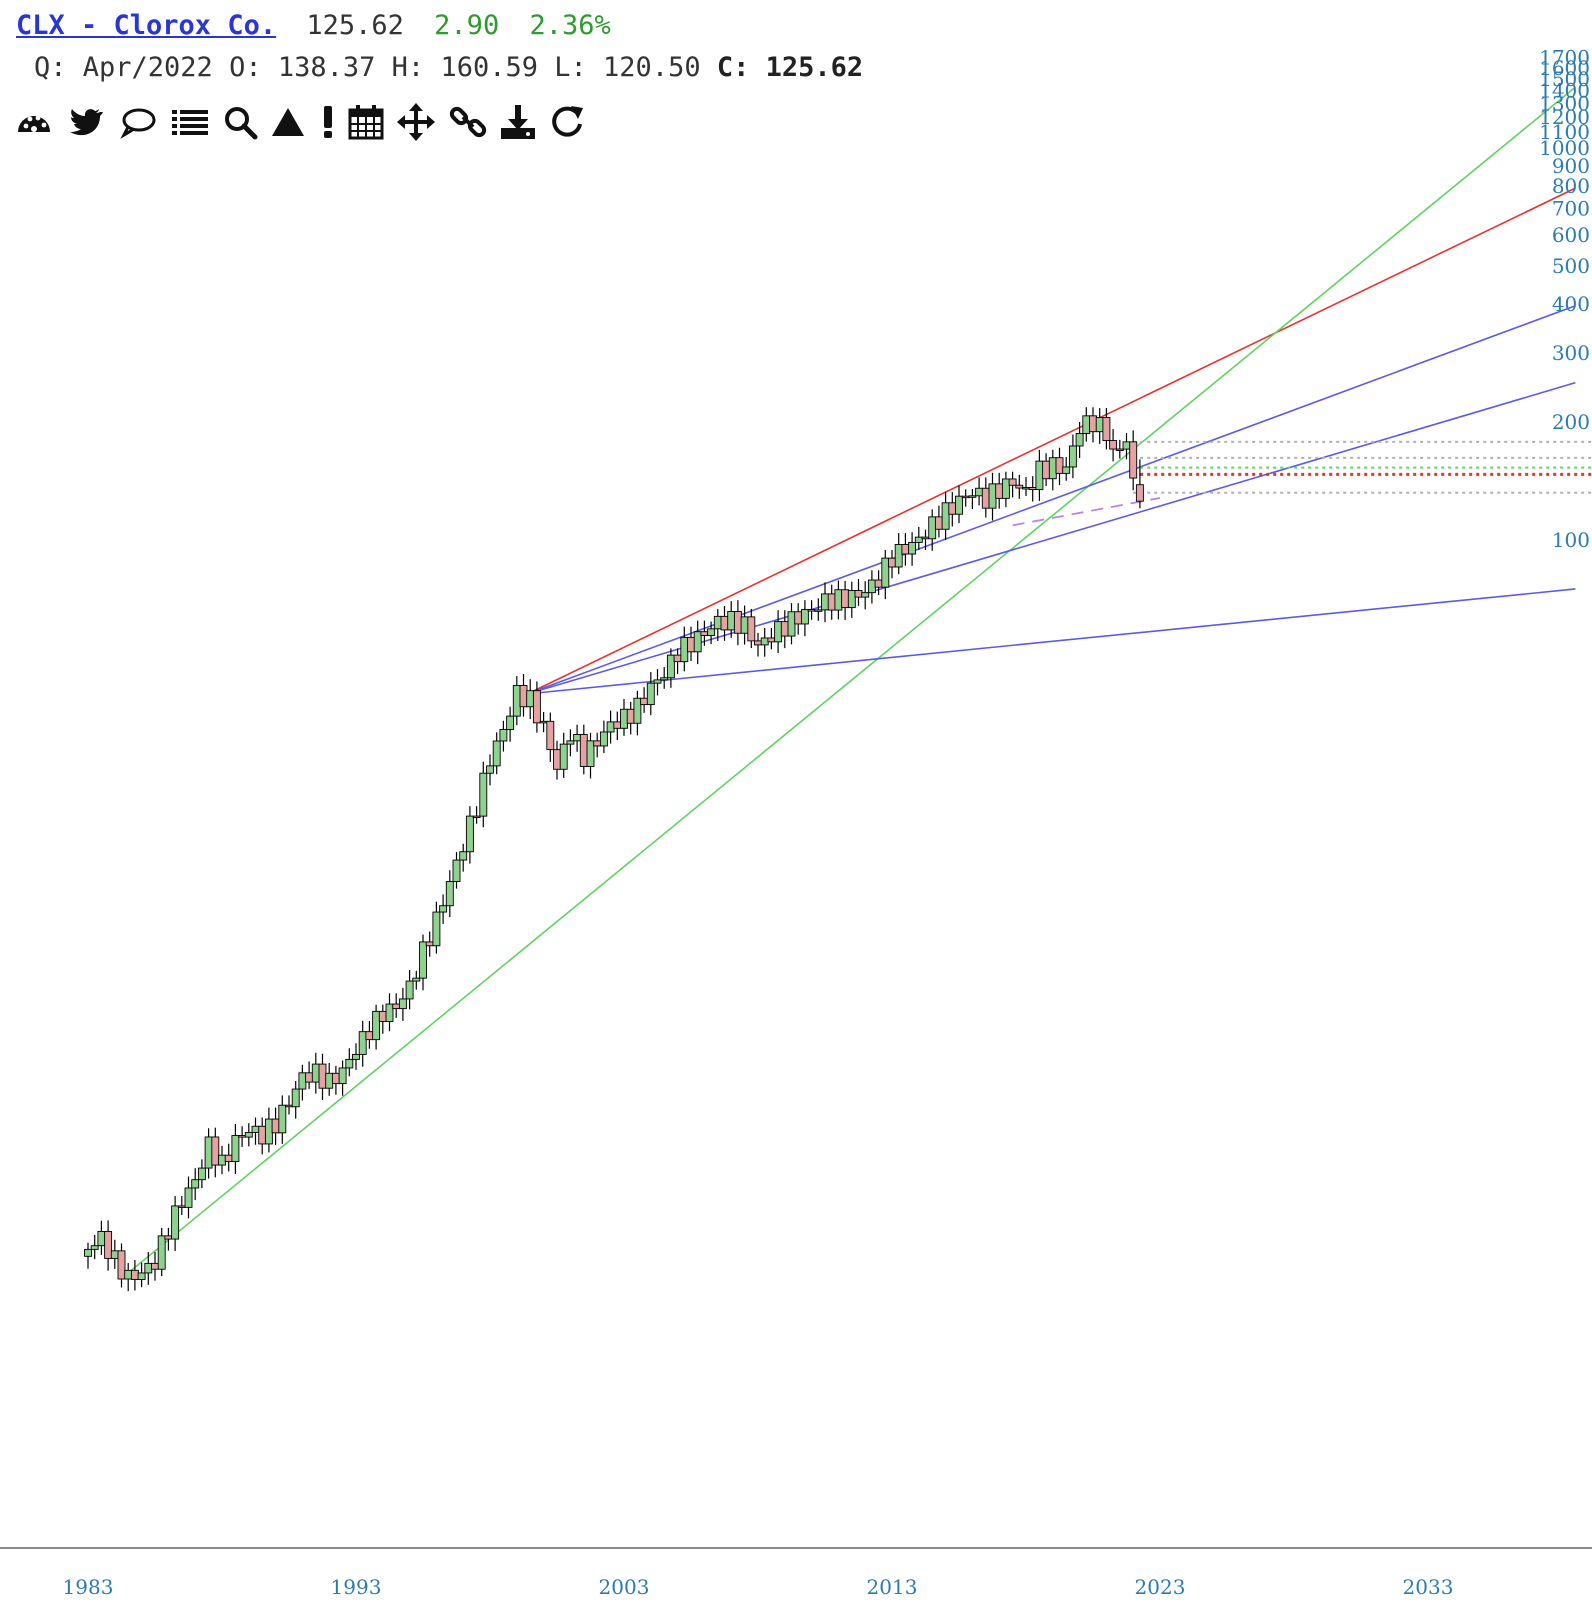 The width and height of the screenshot is (1592, 1614). Describe the element at coordinates (1428, 1587) in the screenshot. I see `x-tick-label: 2033` at that location.